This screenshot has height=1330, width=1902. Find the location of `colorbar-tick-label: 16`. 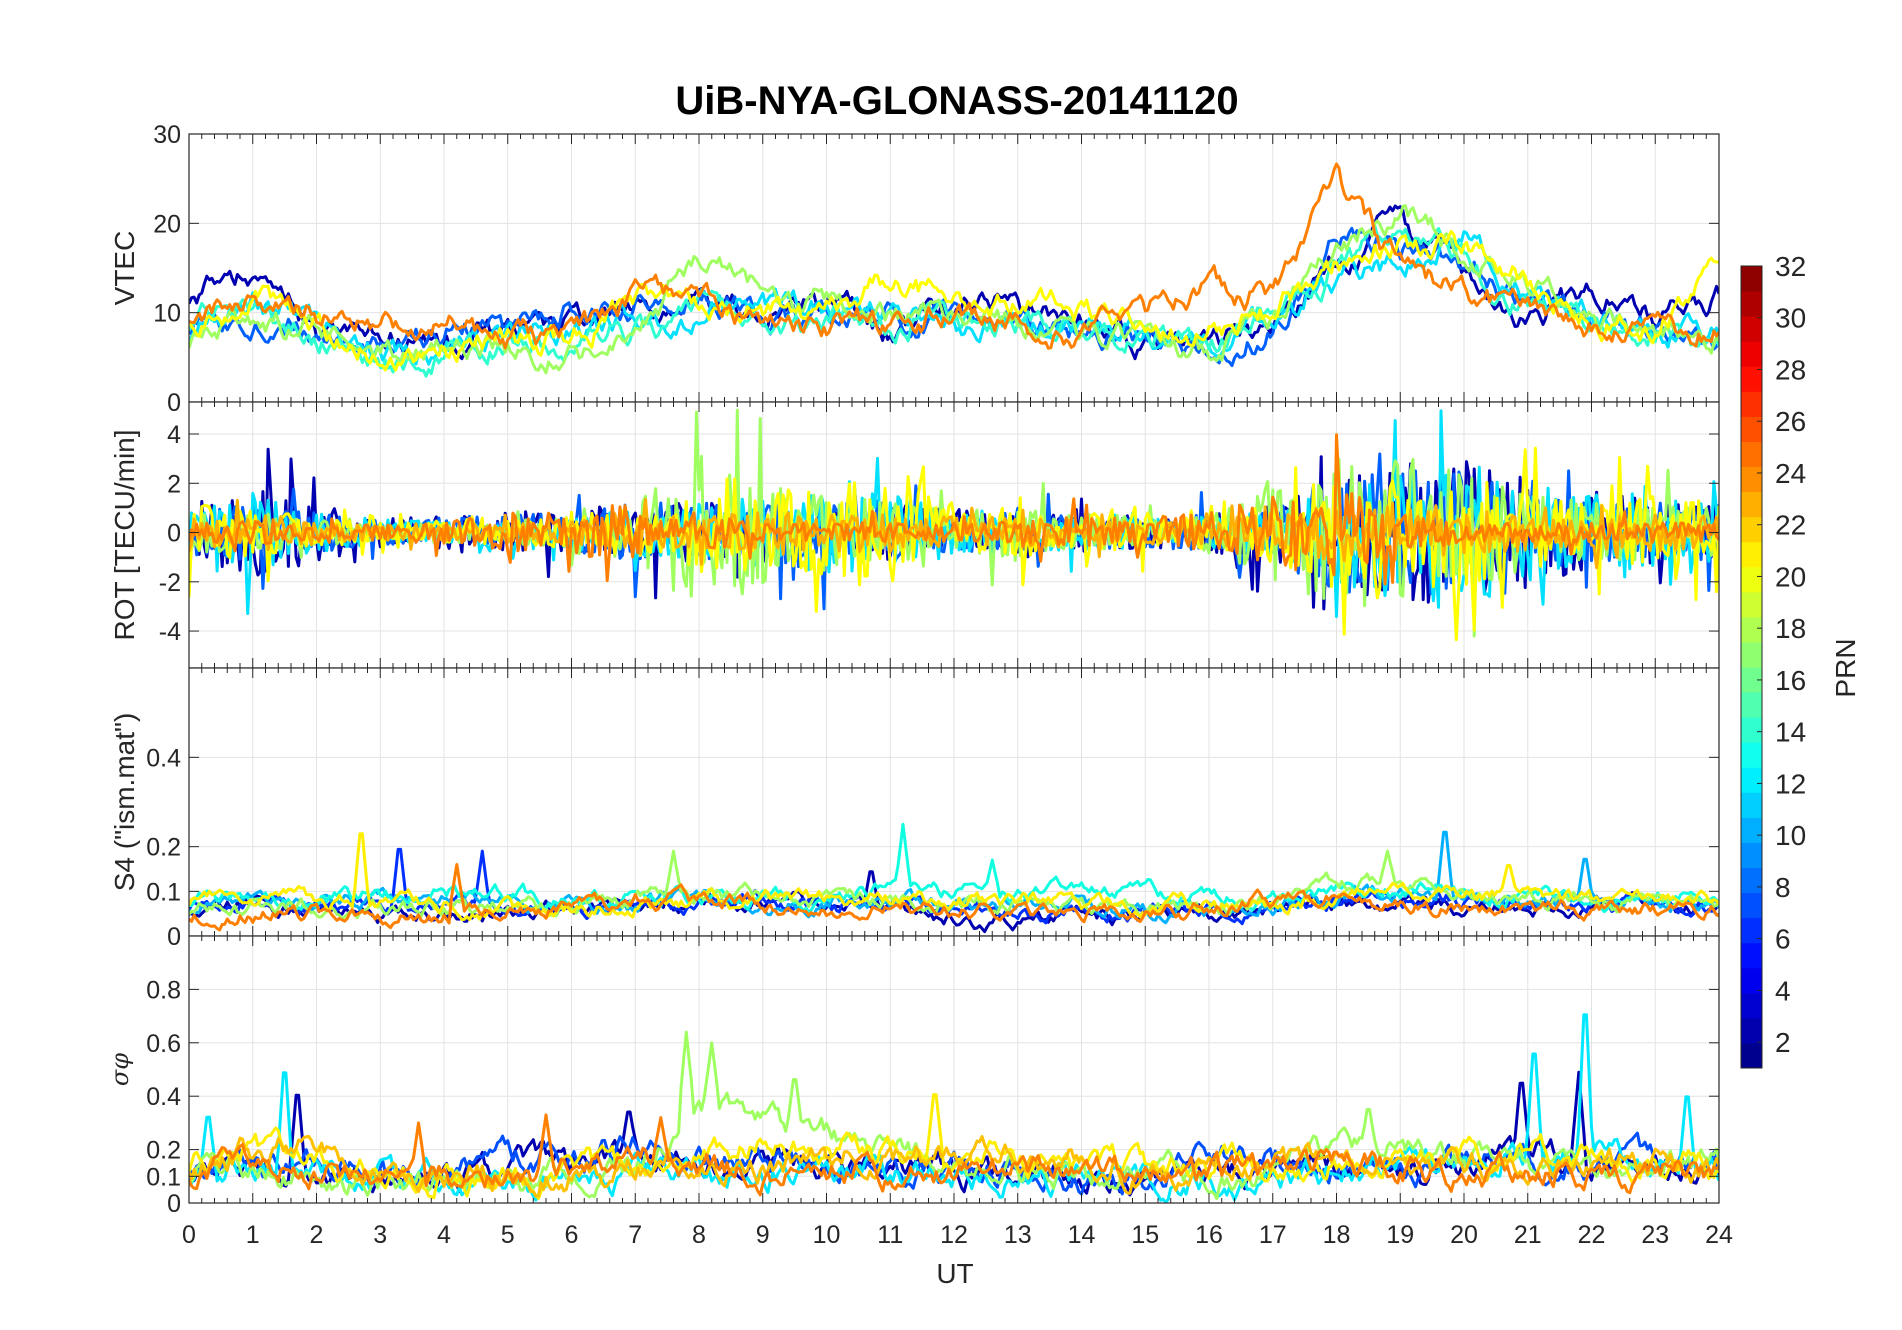

colorbar-tick-label: 16 is located at coordinates (1790, 680).